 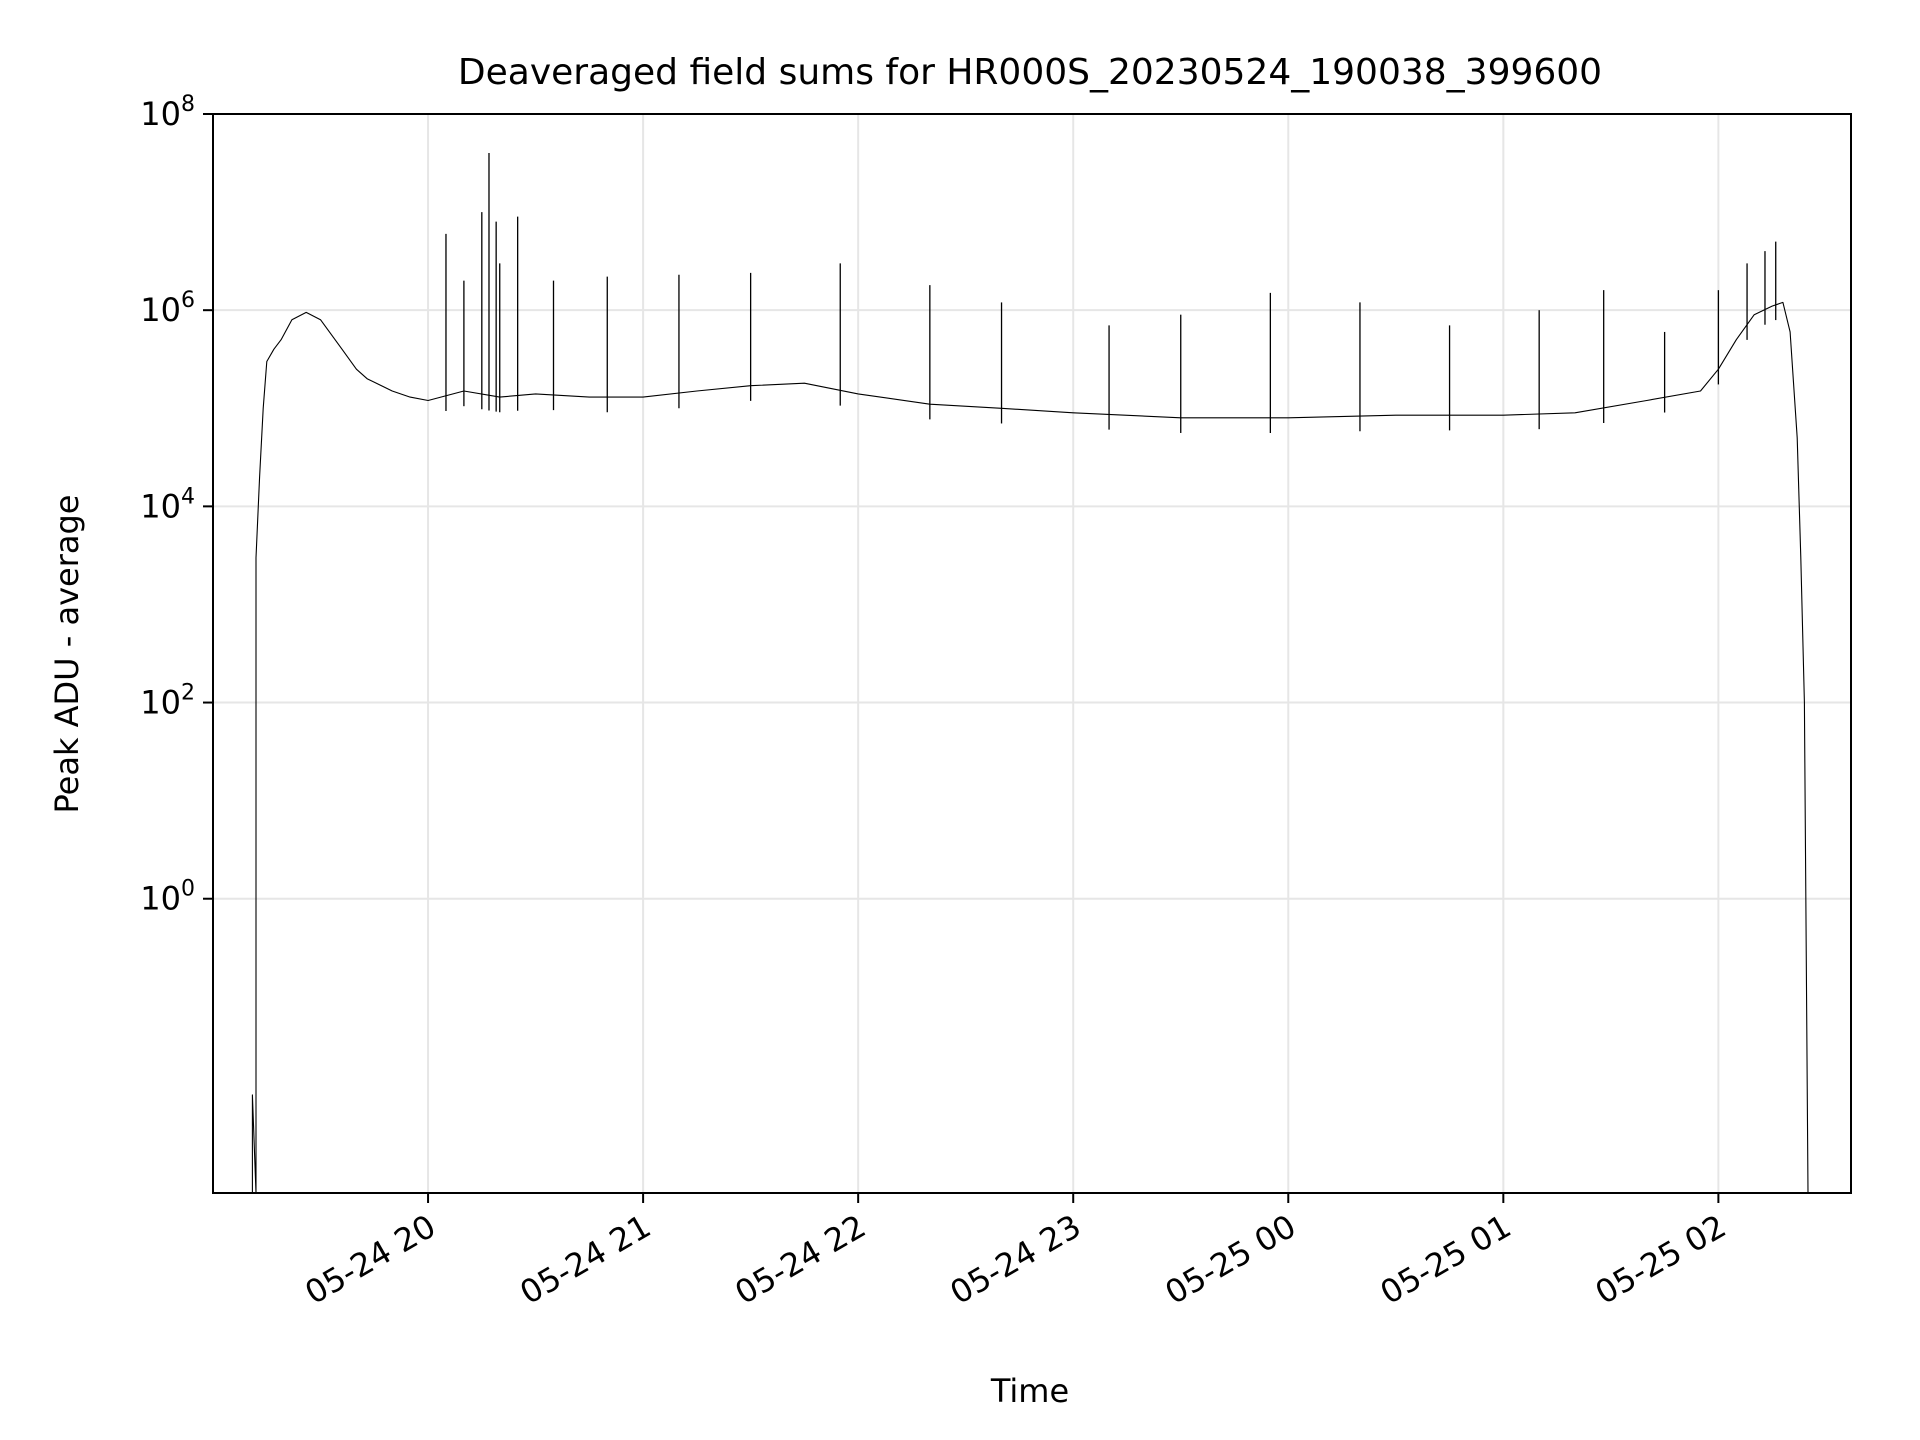 I want to click on y-tick-label: 100, so click(x=167, y=897).